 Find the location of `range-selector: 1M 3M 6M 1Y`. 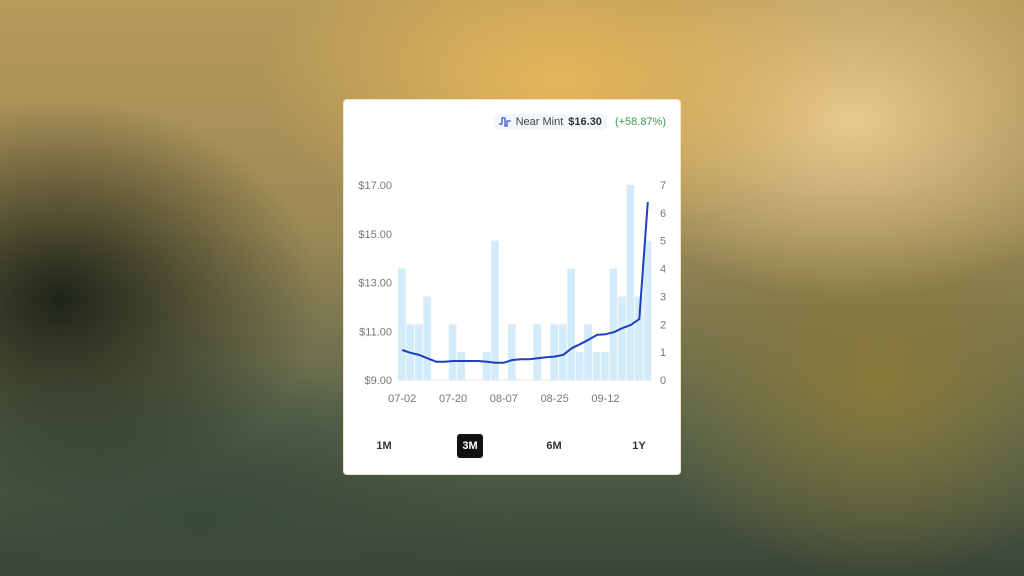

range-selector: 1M 3M 6M 1Y is located at coordinates (512, 446).